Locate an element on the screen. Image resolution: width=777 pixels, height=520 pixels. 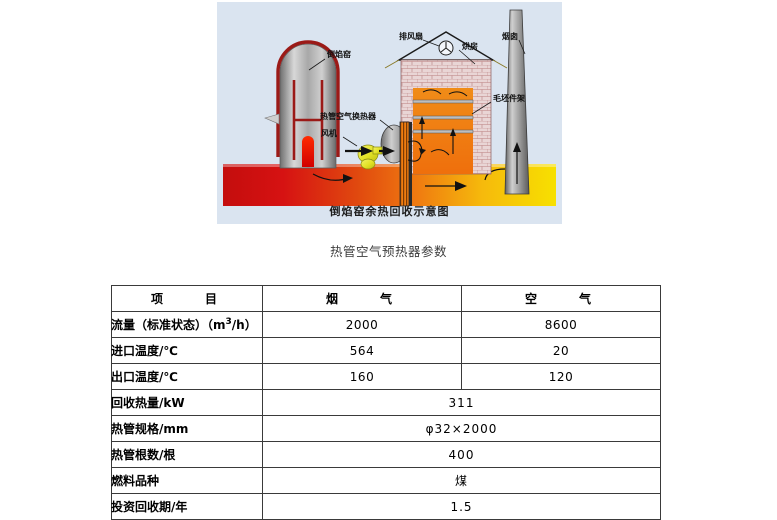
label-leader-lines is located at coordinates (417, 93).